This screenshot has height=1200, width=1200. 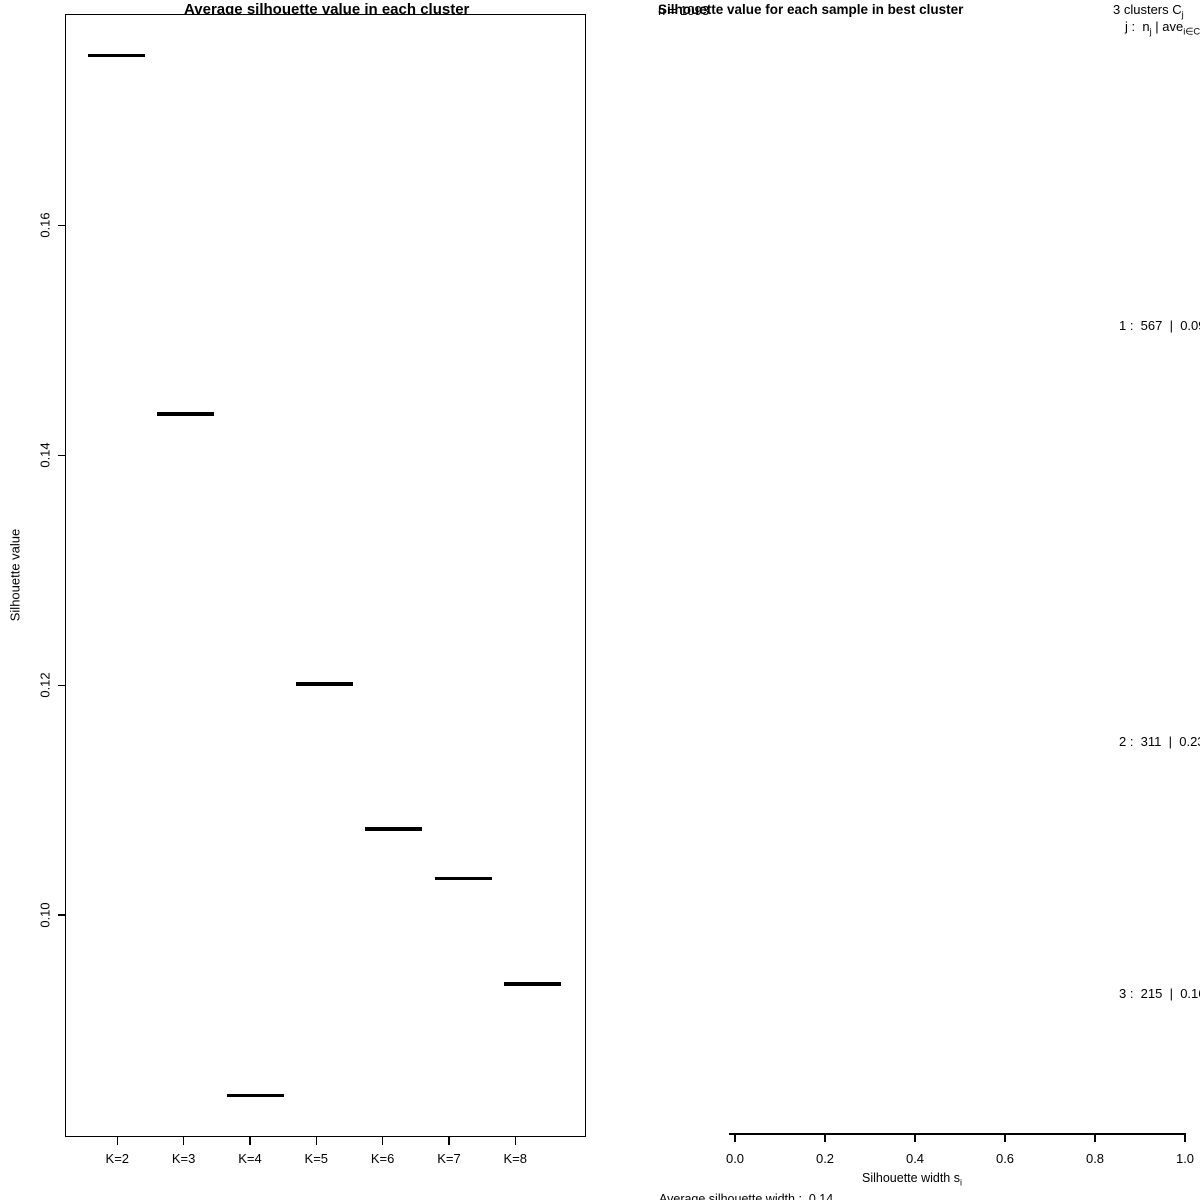 I want to click on x-axis-label-text: Silhouette width s, so click(x=911, y=1178).